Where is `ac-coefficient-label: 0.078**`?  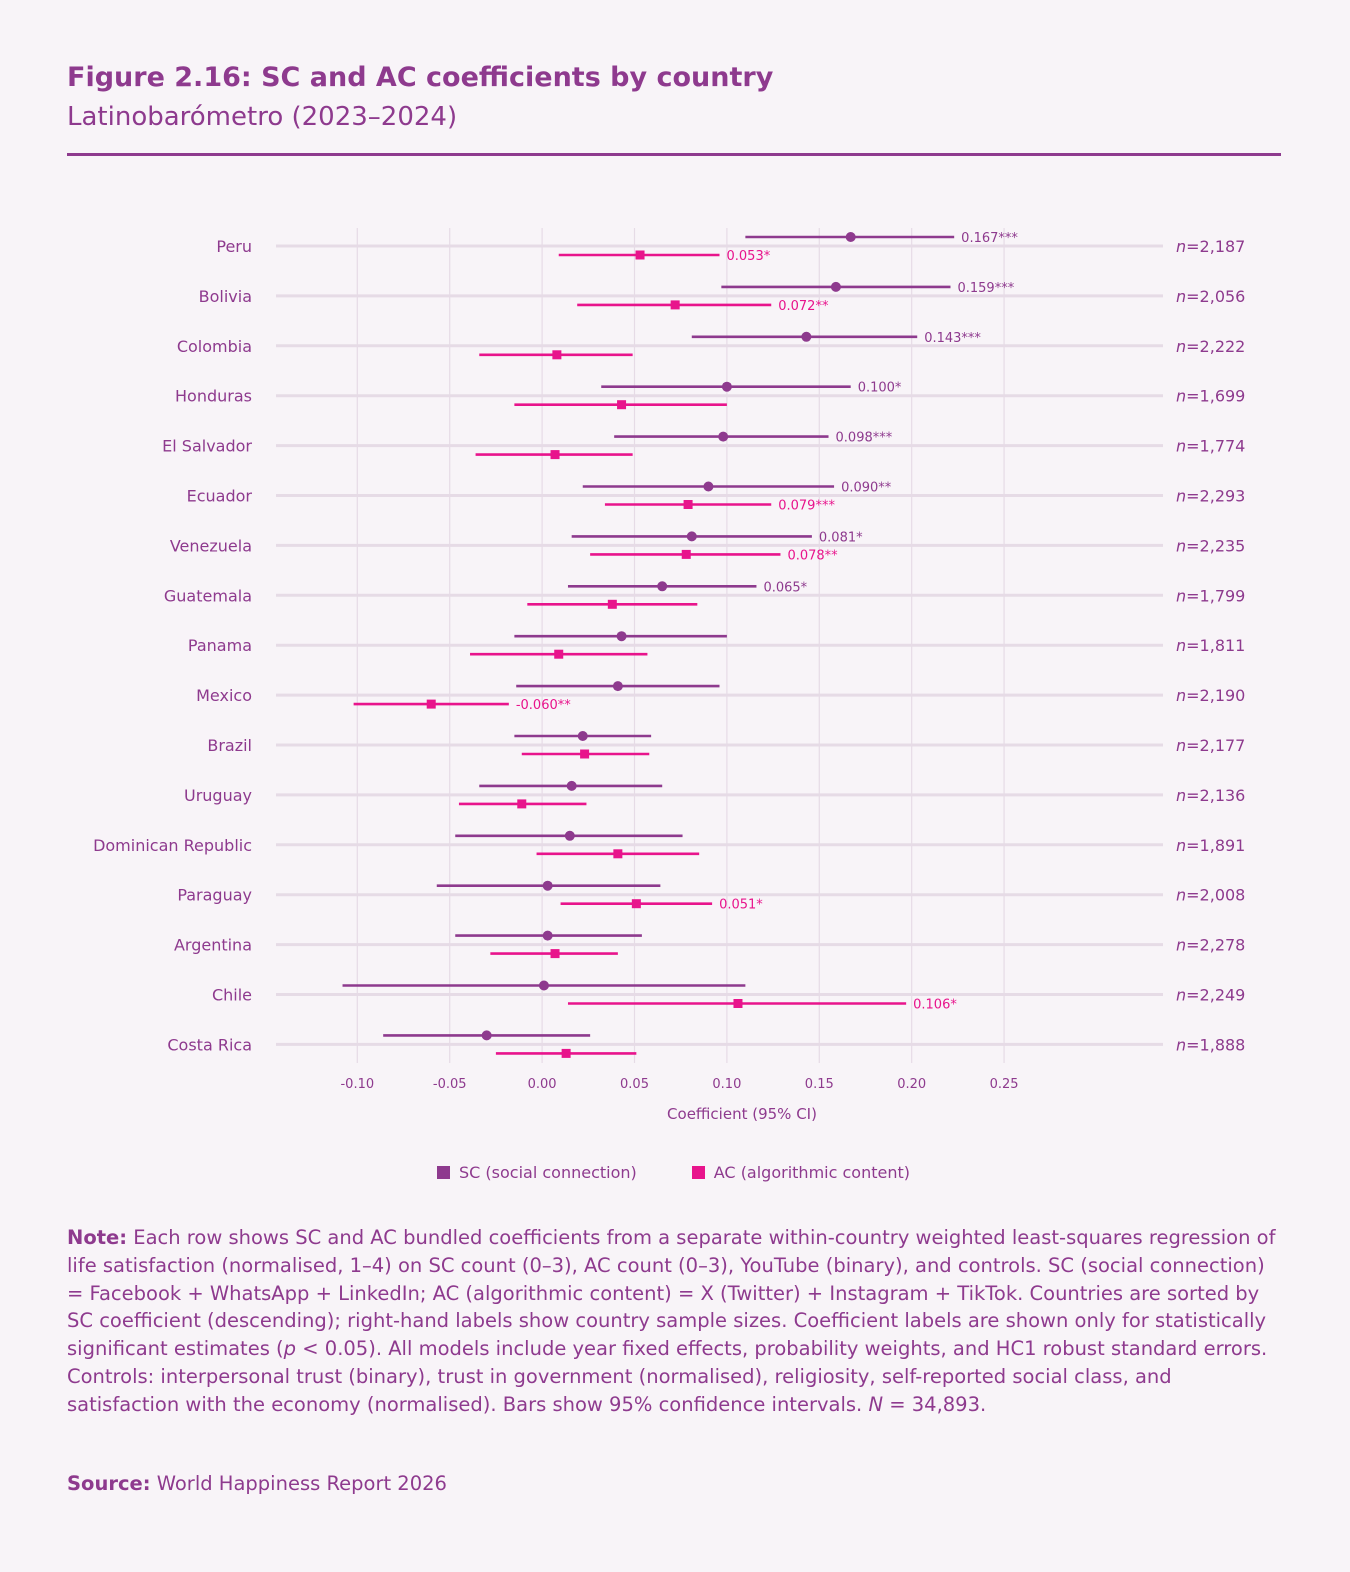 ac-coefficient-label: 0.078** is located at coordinates (812, 555).